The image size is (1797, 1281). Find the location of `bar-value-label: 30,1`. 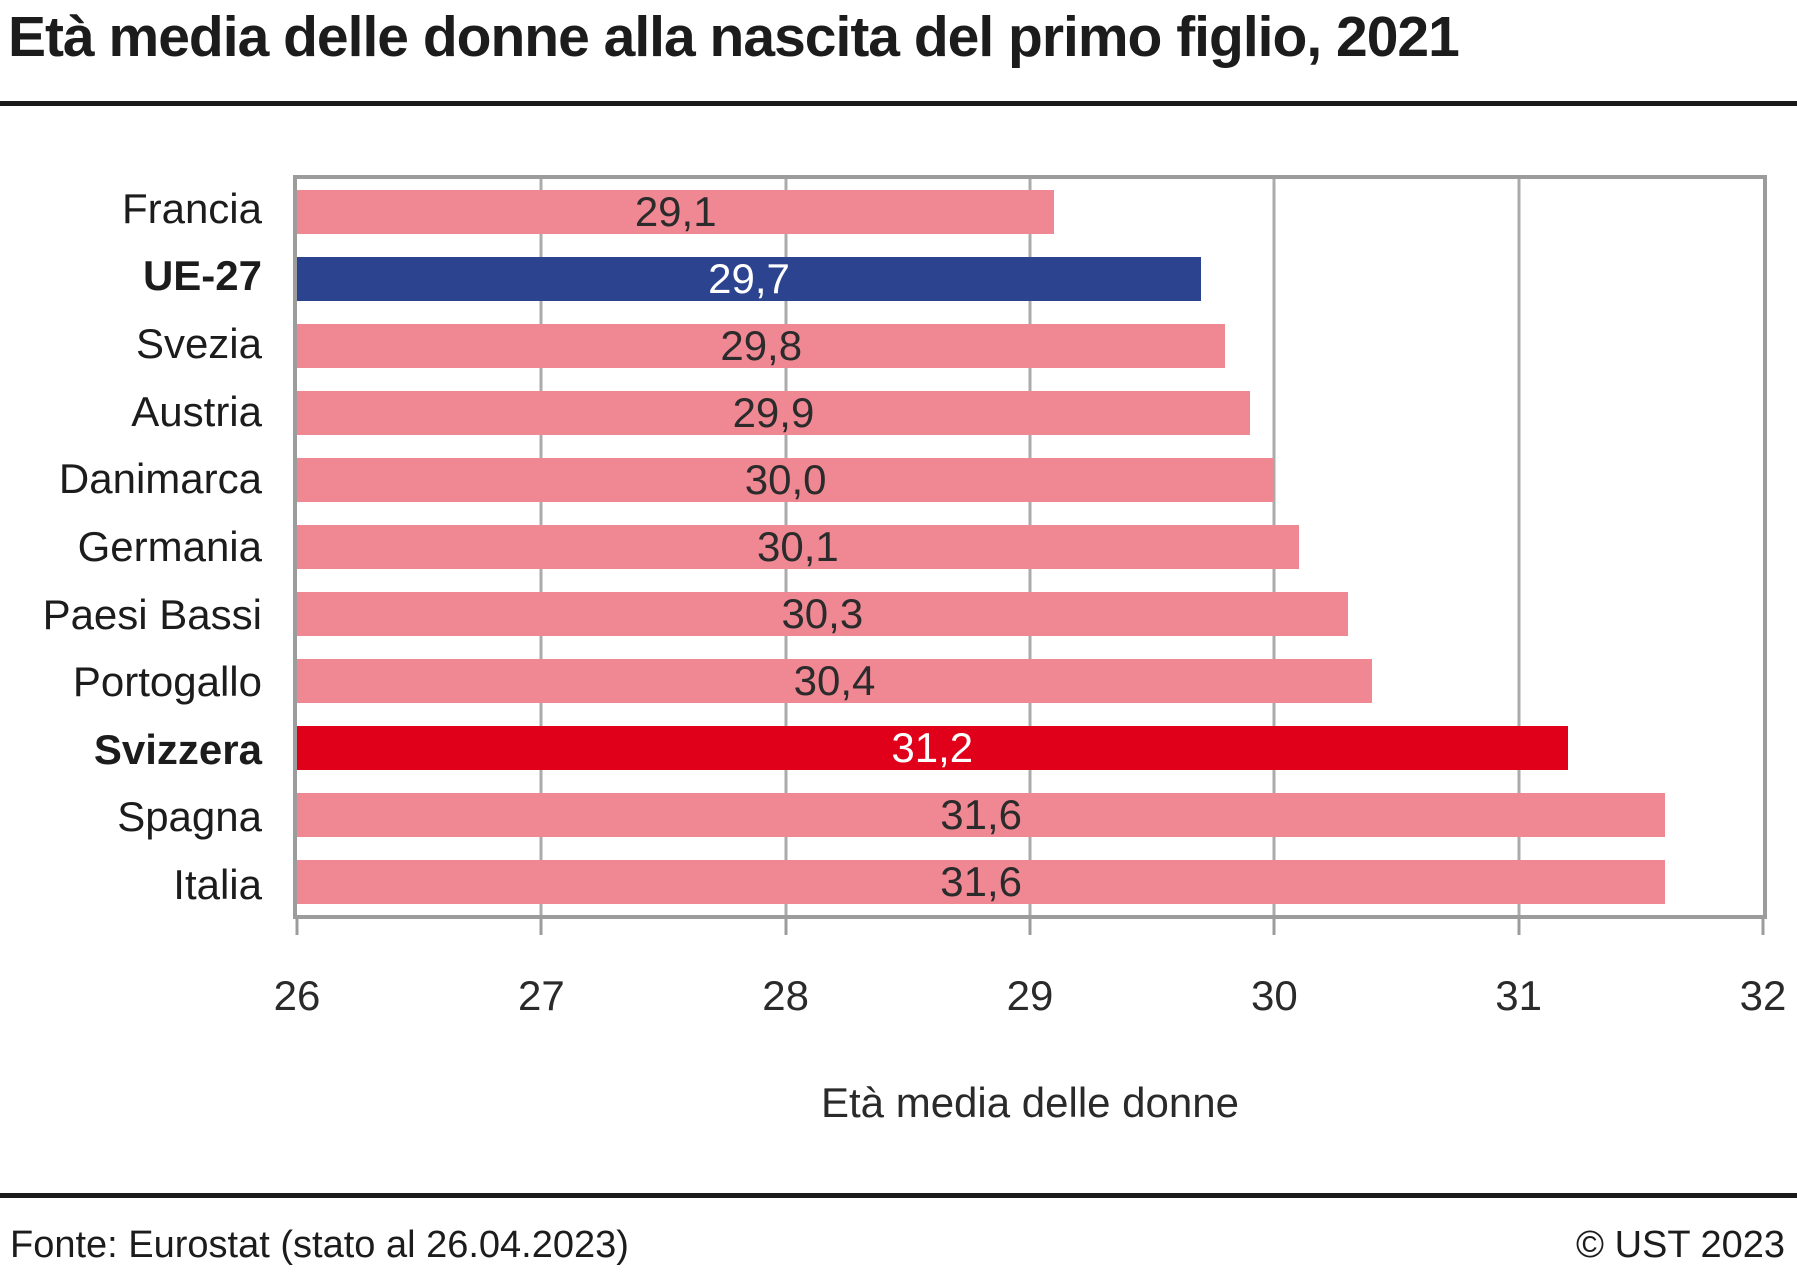

bar-value-label: 30,1 is located at coordinates (798, 546).